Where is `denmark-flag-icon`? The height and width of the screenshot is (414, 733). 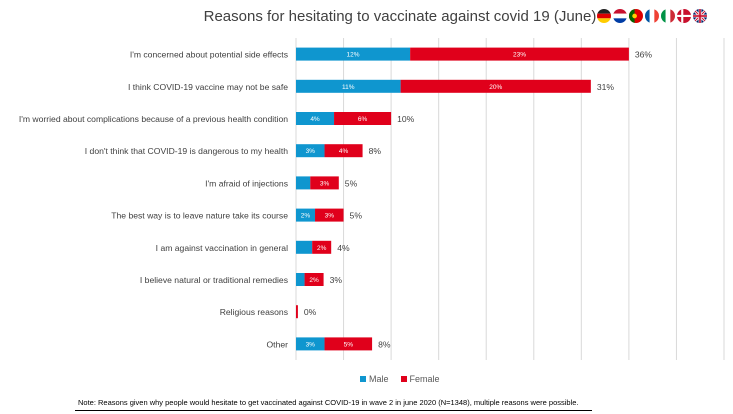 denmark-flag-icon is located at coordinates (684, 16).